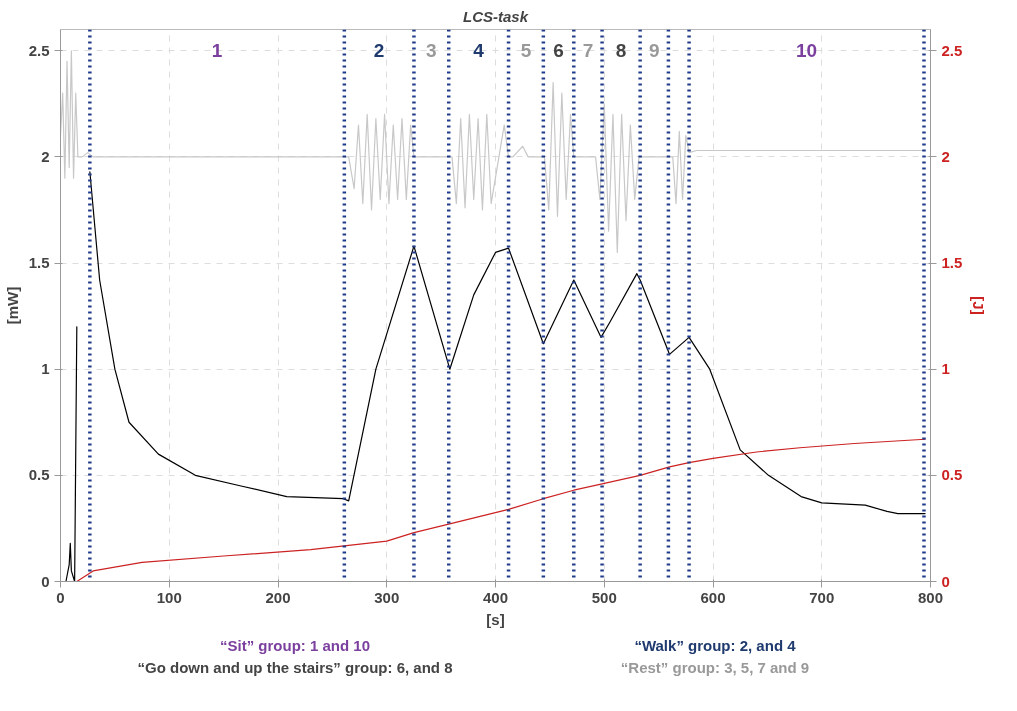 This screenshot has width=1017, height=711. Describe the element at coordinates (979, 305) in the screenshot. I see `y2-axis-title: [J]` at that location.